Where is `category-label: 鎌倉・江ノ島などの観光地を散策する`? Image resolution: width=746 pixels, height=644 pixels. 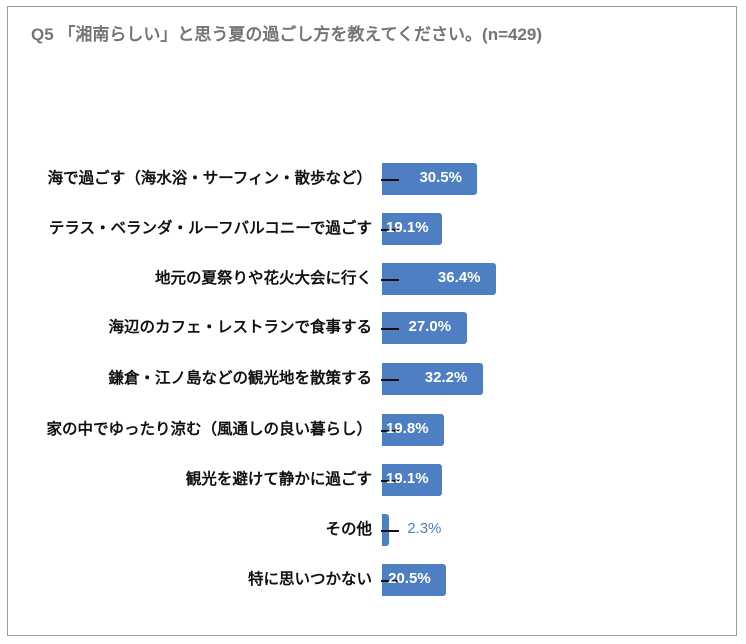
category-label: 鎌倉・江ノ島などの観光地を散策する is located at coordinates (240, 378).